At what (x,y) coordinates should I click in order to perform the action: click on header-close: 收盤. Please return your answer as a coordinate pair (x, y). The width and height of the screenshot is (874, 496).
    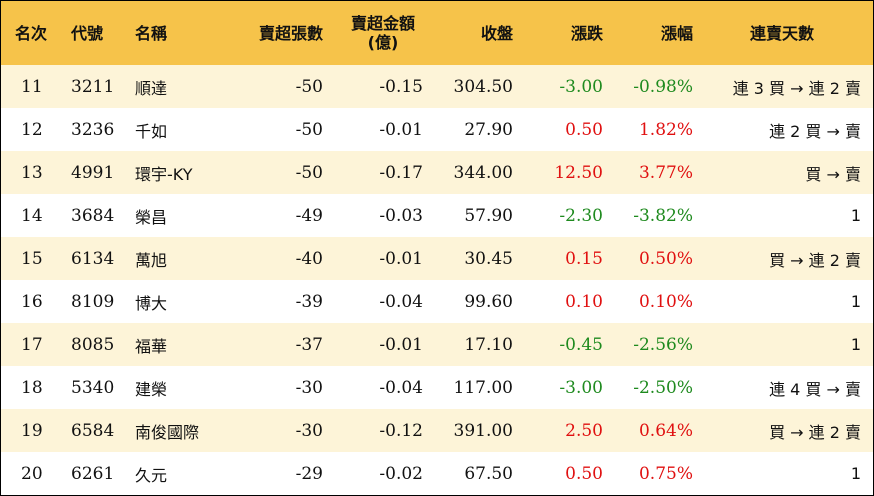
    Looking at the image, I should click on (478, 33).